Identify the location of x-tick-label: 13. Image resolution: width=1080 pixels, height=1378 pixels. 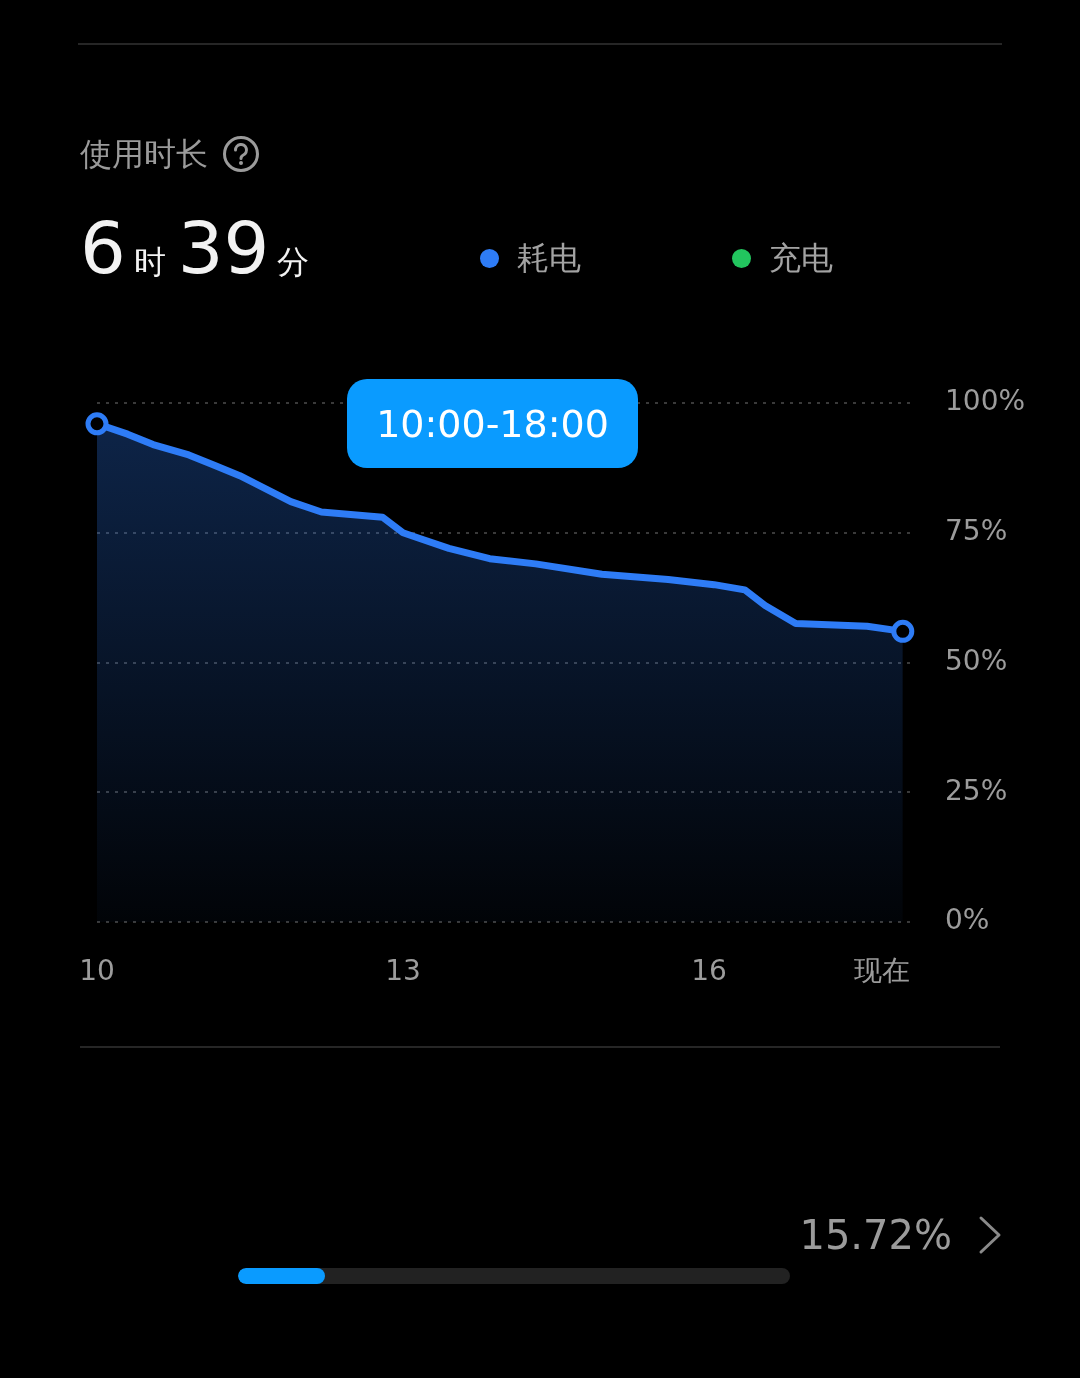
(403, 971).